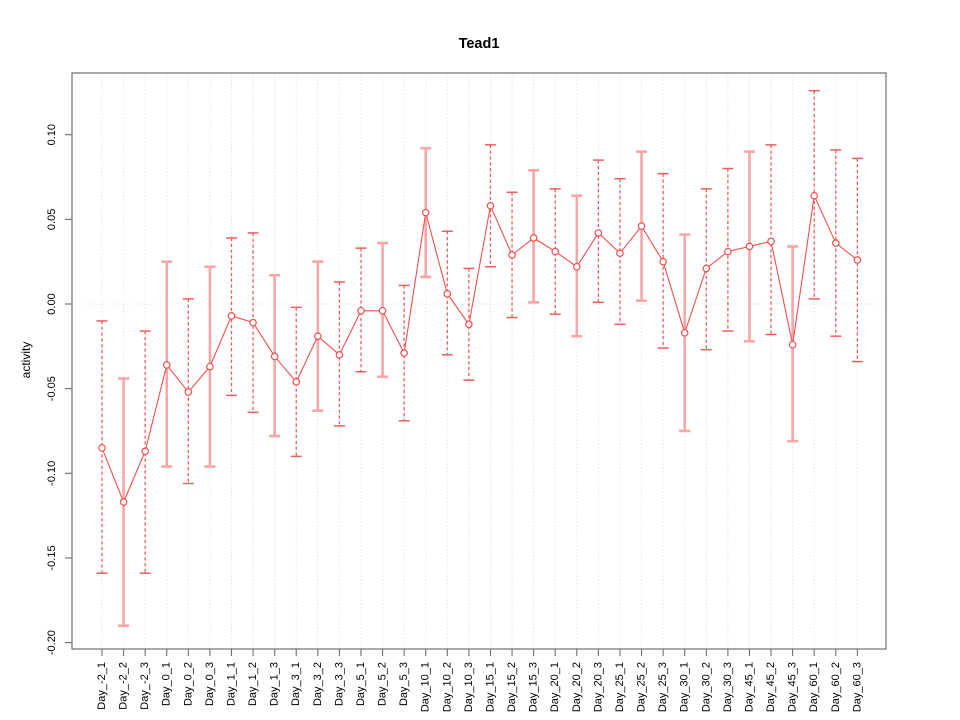 This screenshot has height=720, width=960. What do you see at coordinates (706, 687) in the screenshot?
I see `x-tick-label: Day_30_2` at bounding box center [706, 687].